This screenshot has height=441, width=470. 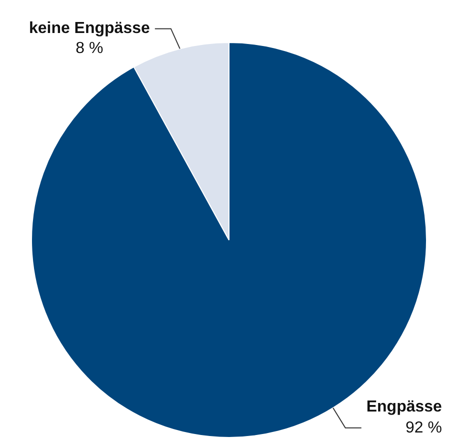 What do you see at coordinates (90, 49) in the screenshot?
I see `data-label: 8 %` at bounding box center [90, 49].